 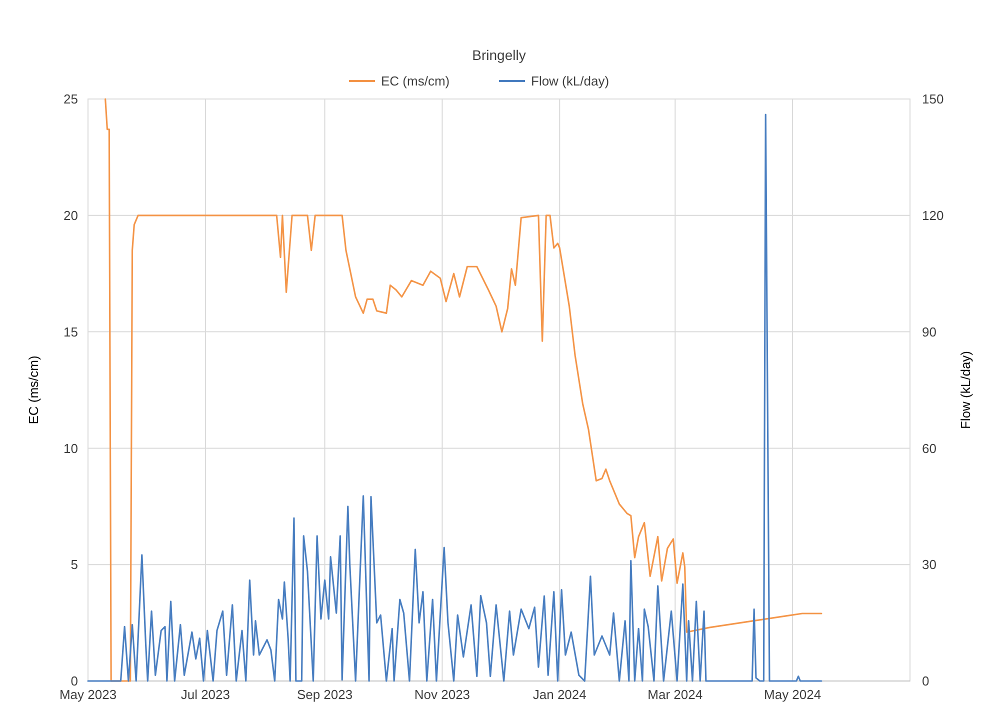 I want to click on x-tick-label: May 2024, so click(x=793, y=694).